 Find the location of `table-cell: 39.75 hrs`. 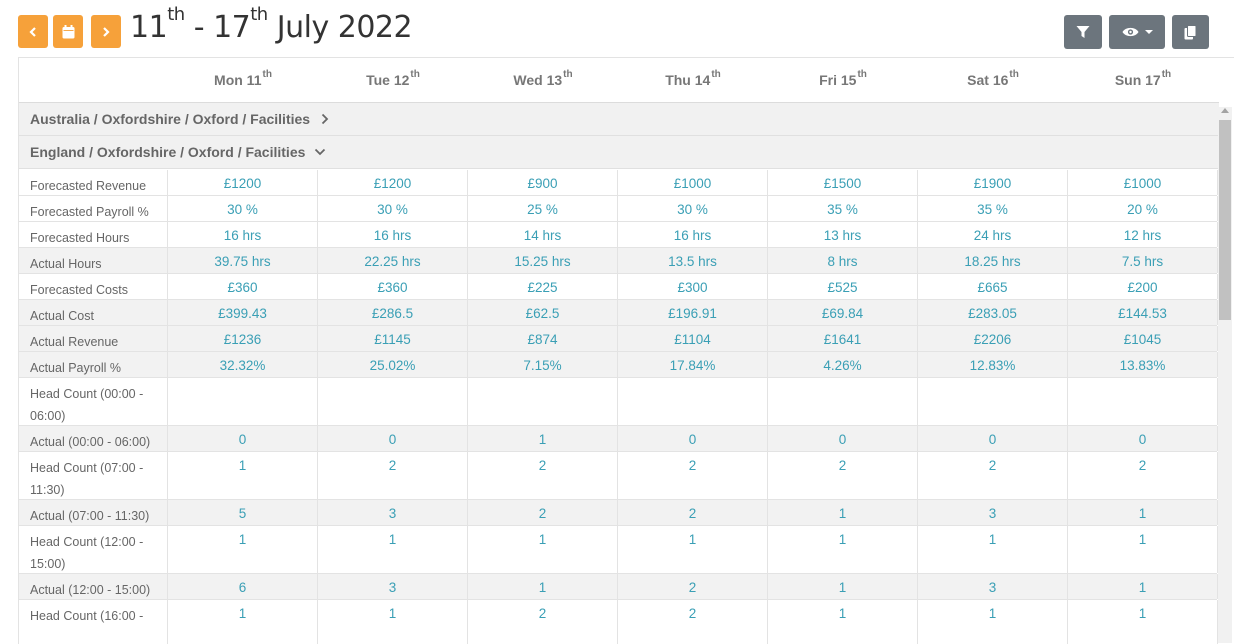

table-cell: 39.75 hrs is located at coordinates (243, 260).